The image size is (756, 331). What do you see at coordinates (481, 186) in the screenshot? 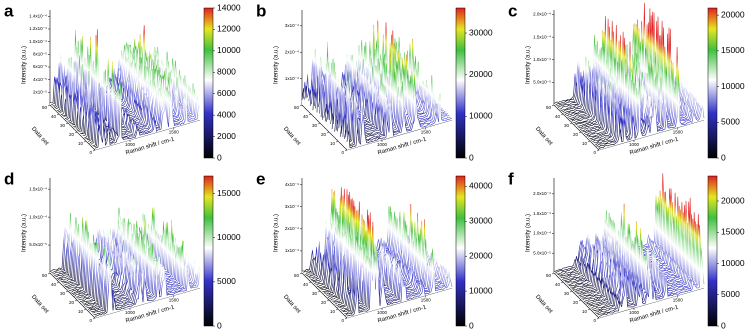
I see `colorbar-tick-label: 40000` at bounding box center [481, 186].